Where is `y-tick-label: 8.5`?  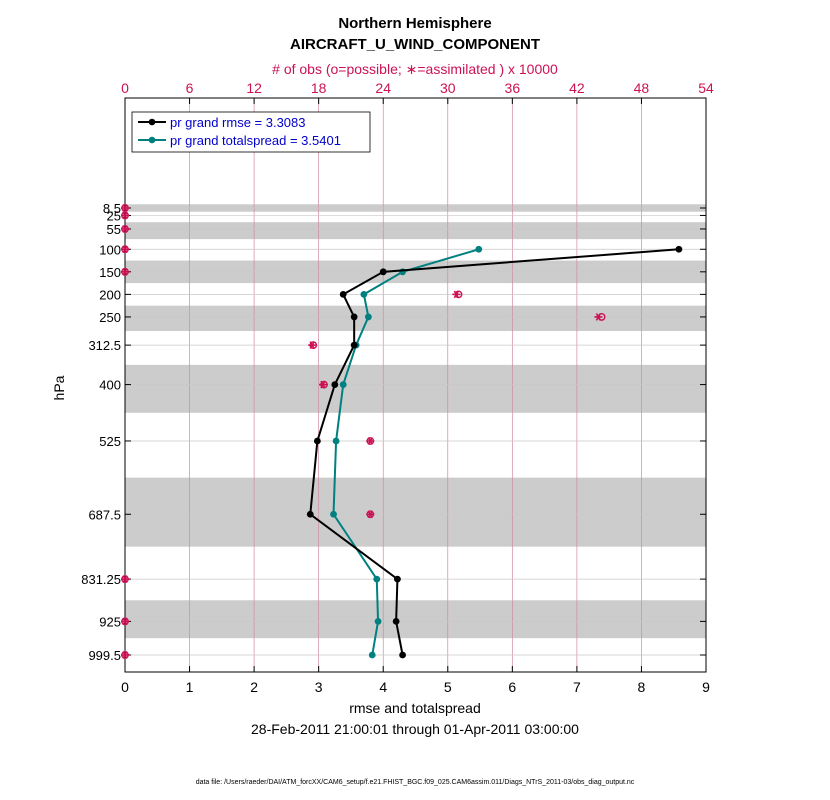
y-tick-label: 8.5 is located at coordinates (112, 208).